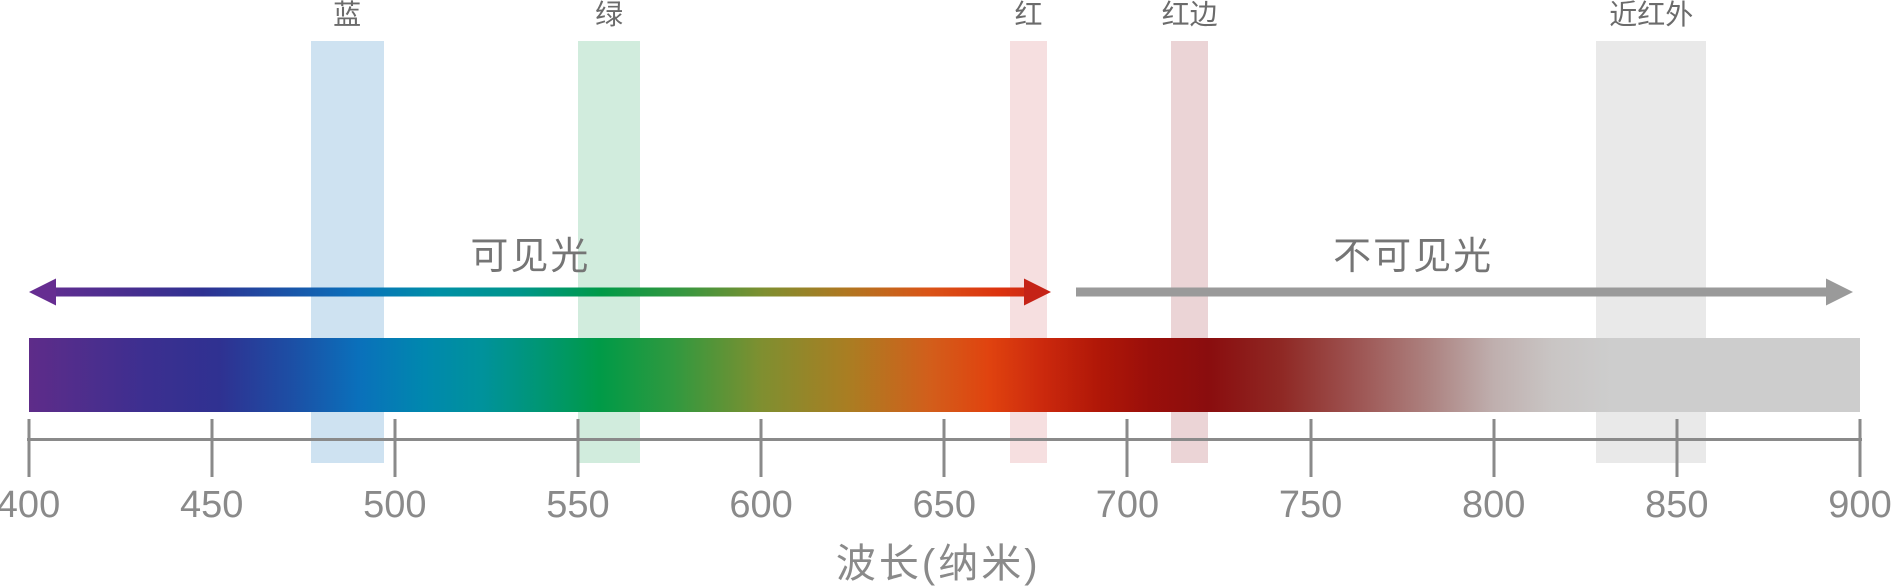  I want to click on band-label-nir: 近红外, so click(1651, 15).